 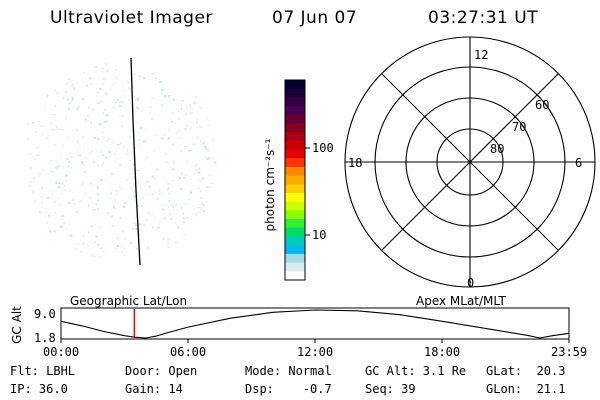 I want to click on polar-label-mlt-0: 0, so click(x=471, y=283).